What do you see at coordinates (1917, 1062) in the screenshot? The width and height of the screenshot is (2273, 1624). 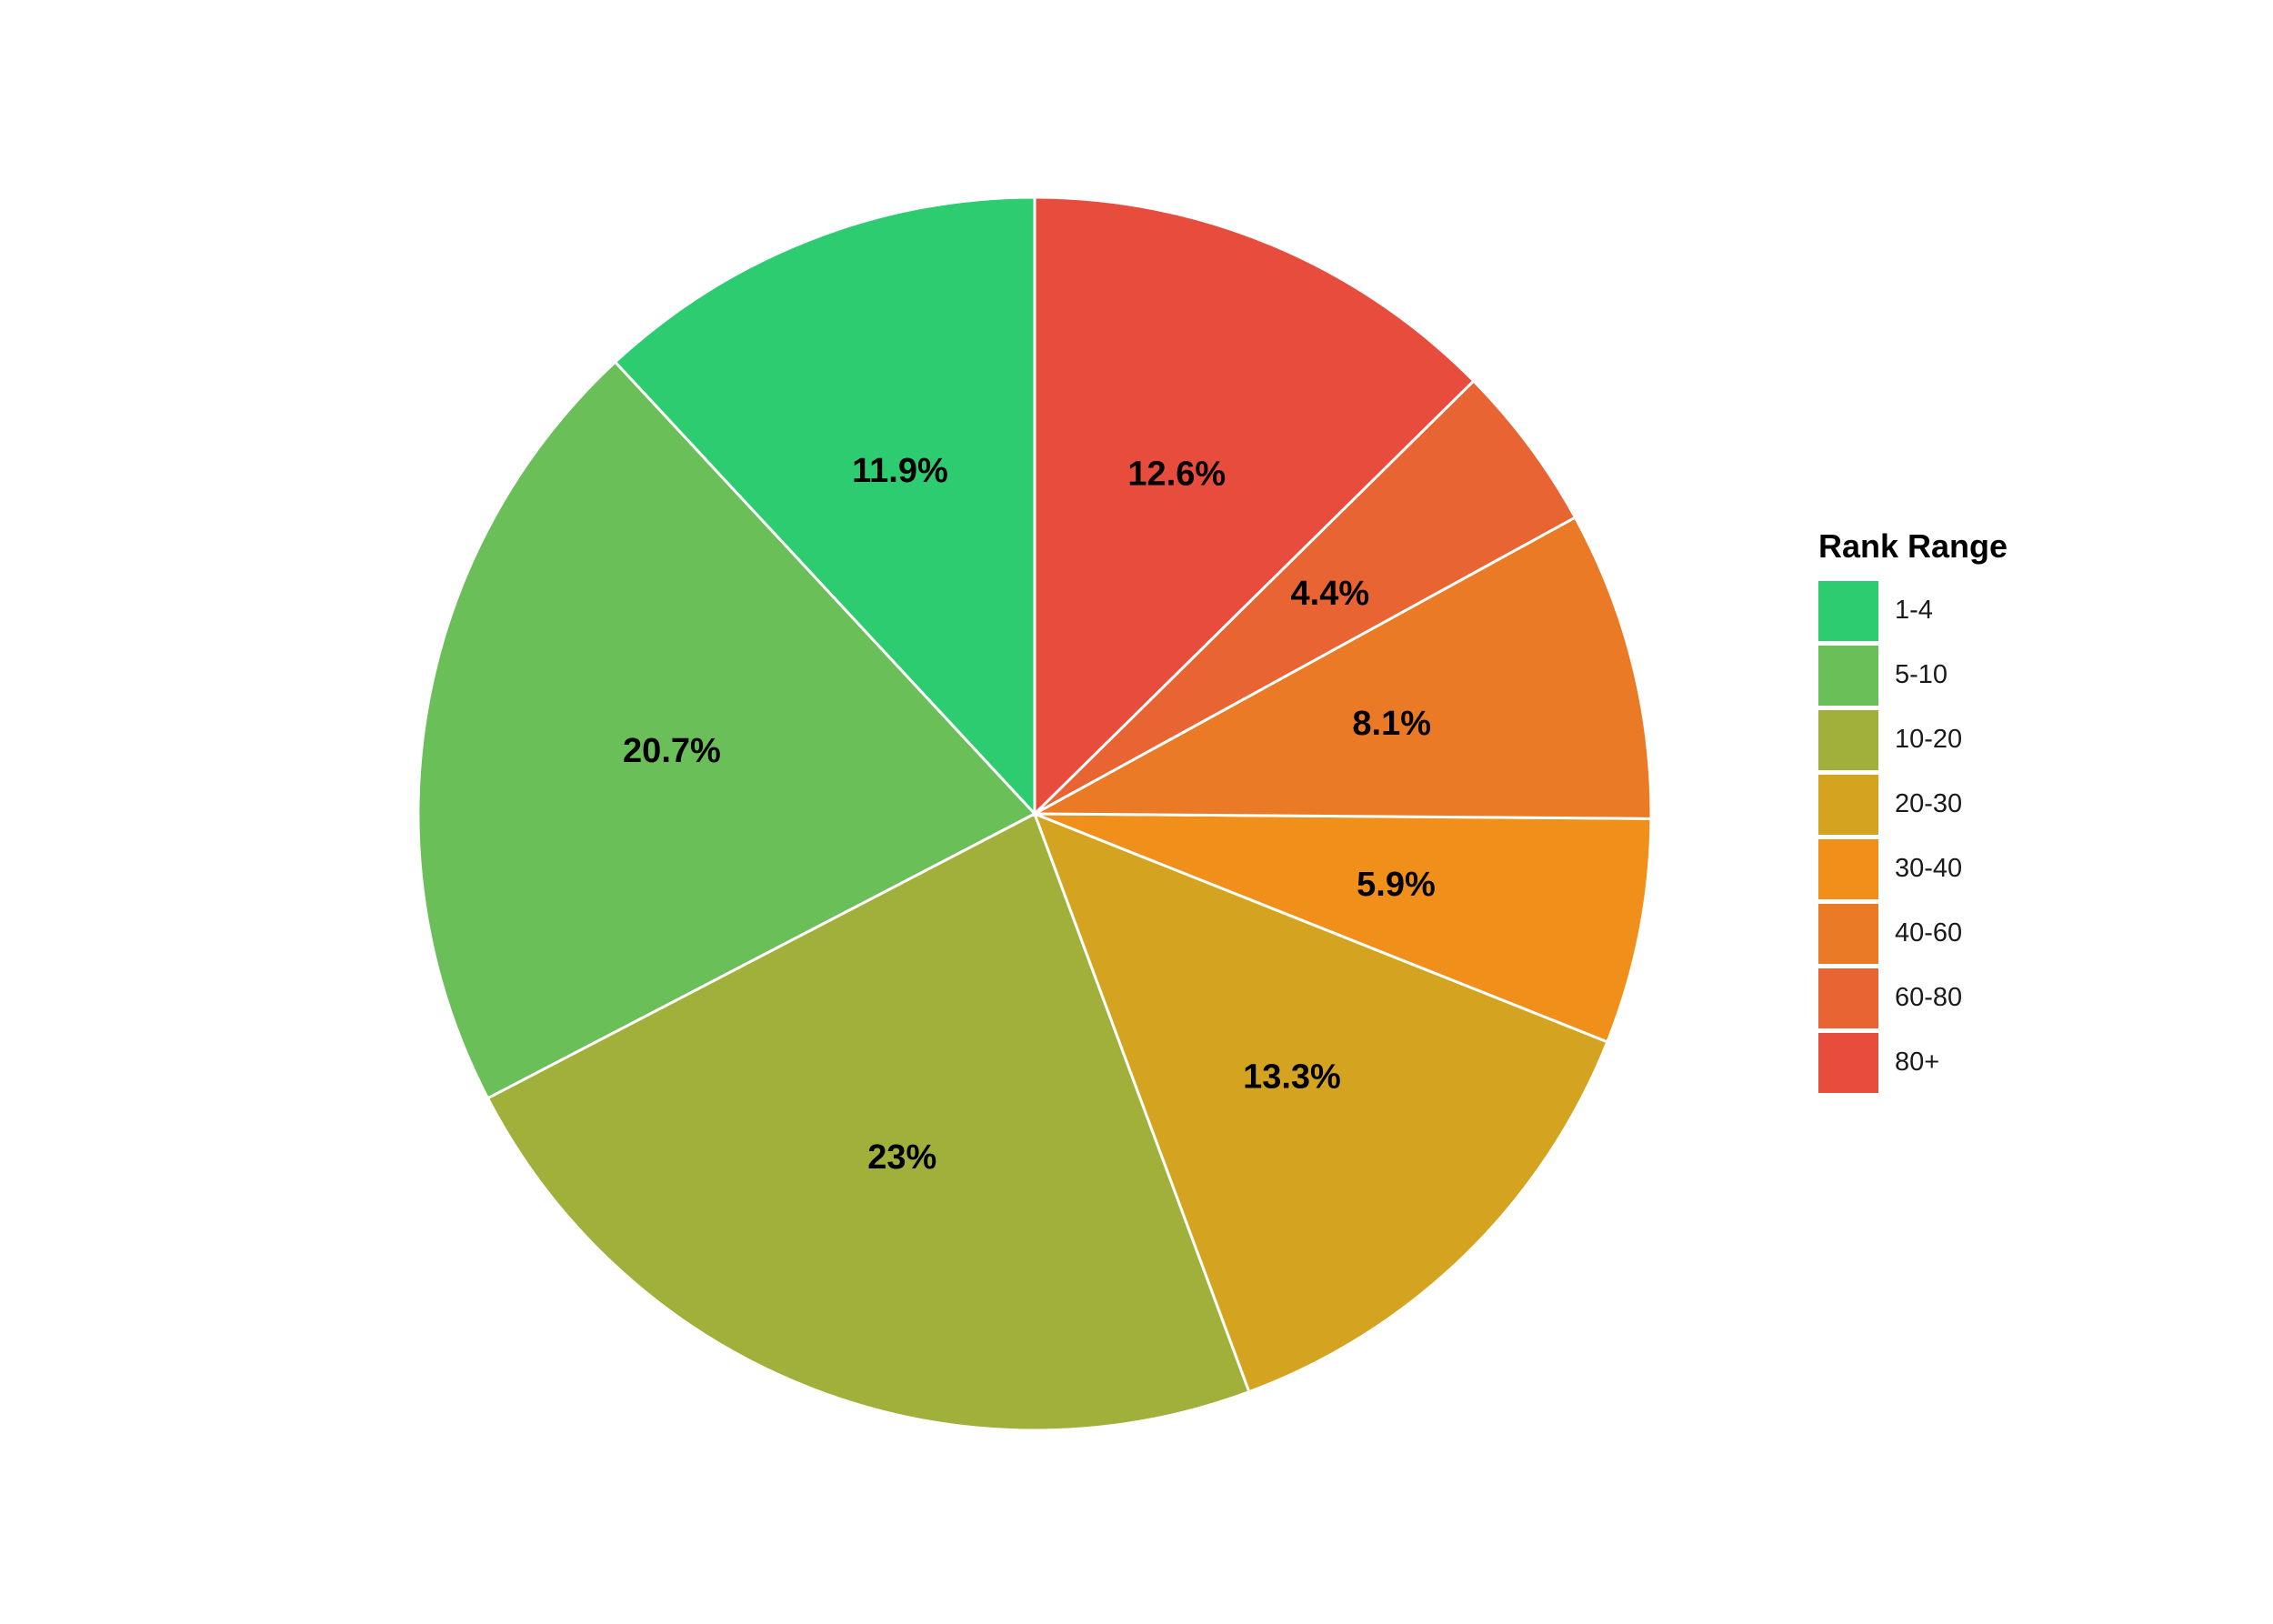 I see `legend-label: 80+` at bounding box center [1917, 1062].